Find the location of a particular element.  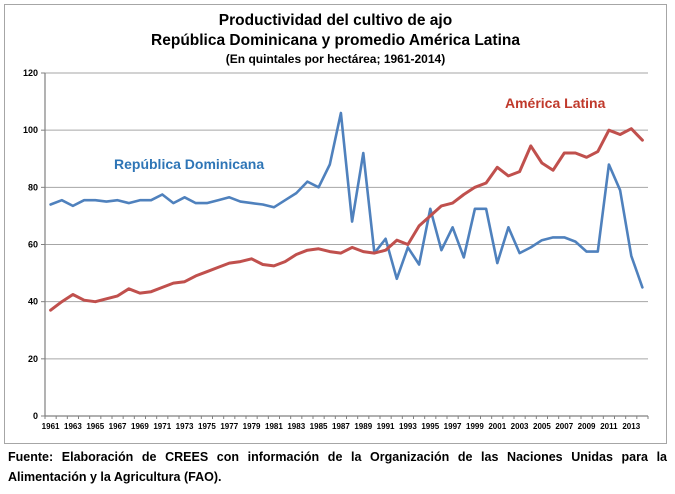

x-tick-label: 2013 is located at coordinates (631, 426).